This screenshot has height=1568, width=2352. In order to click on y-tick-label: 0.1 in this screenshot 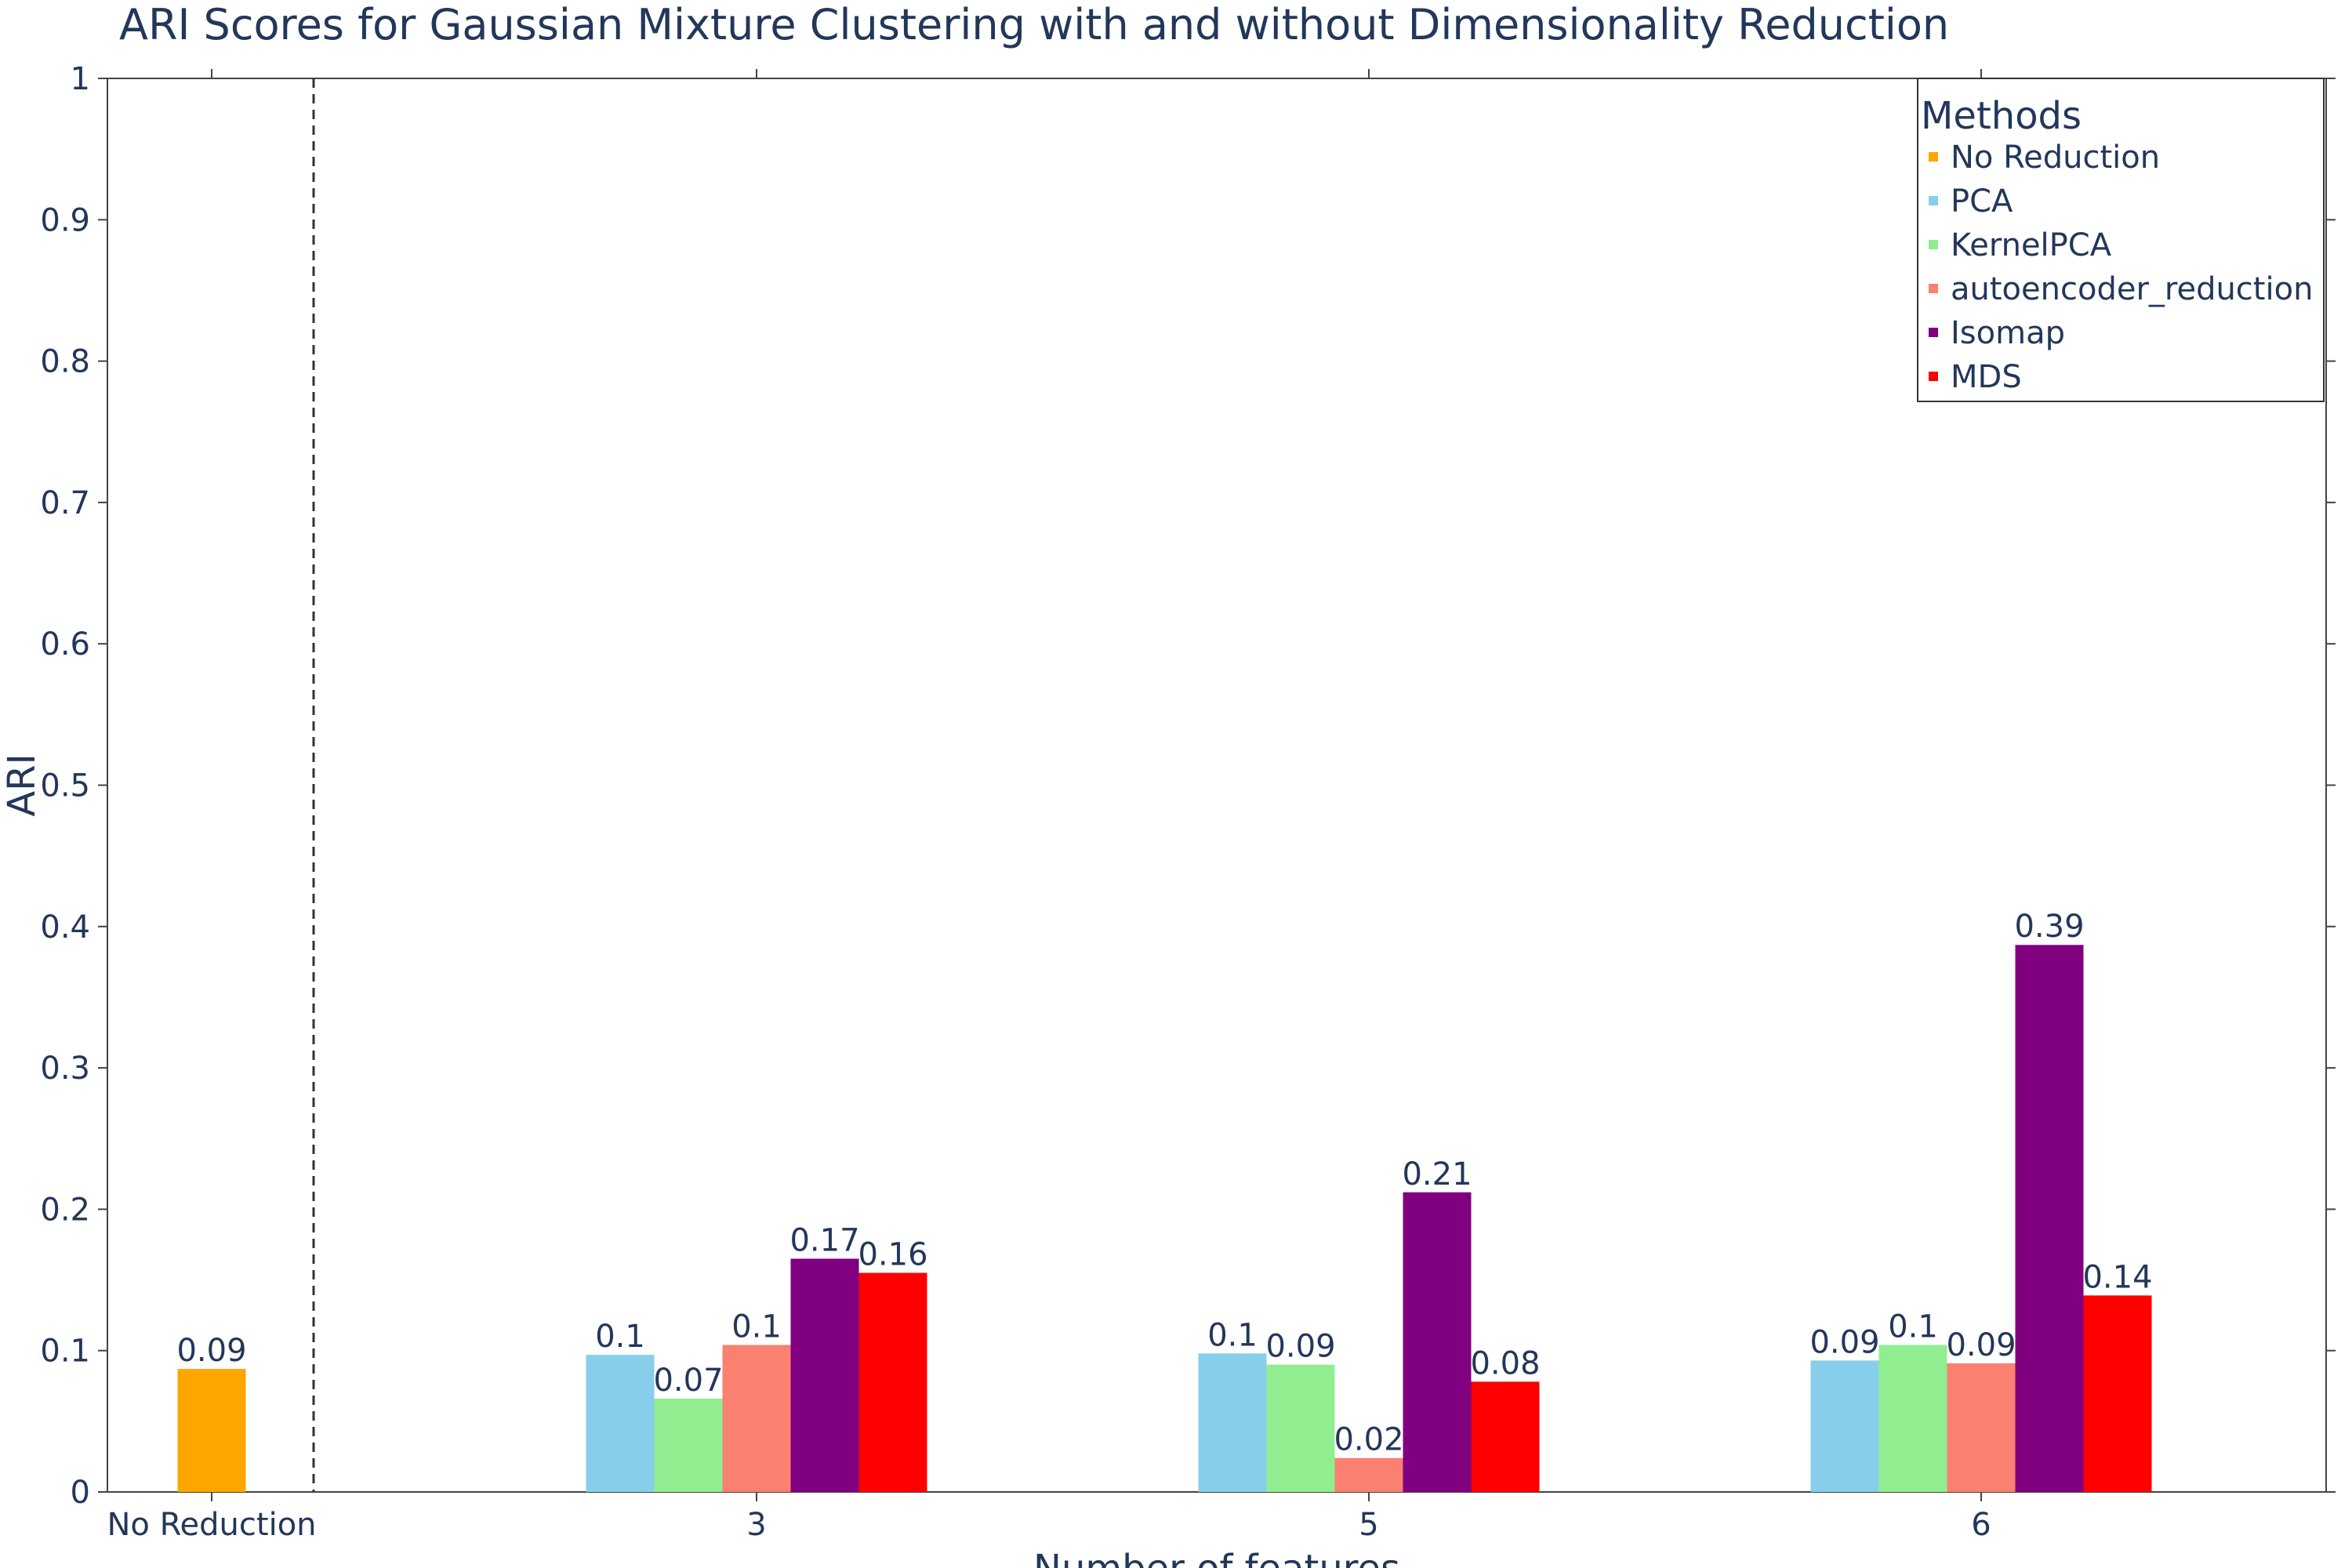, I will do `click(65, 1352)`.